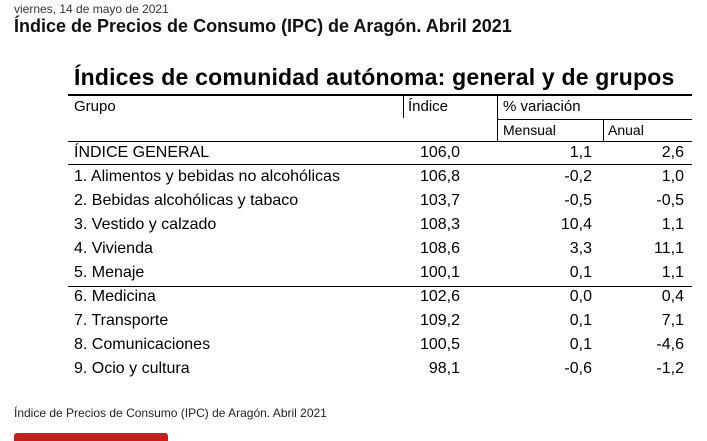 Image resolution: width=707 pixels, height=441 pixels. What do you see at coordinates (672, 176) in the screenshot?
I see `cell-anual: 1,0` at bounding box center [672, 176].